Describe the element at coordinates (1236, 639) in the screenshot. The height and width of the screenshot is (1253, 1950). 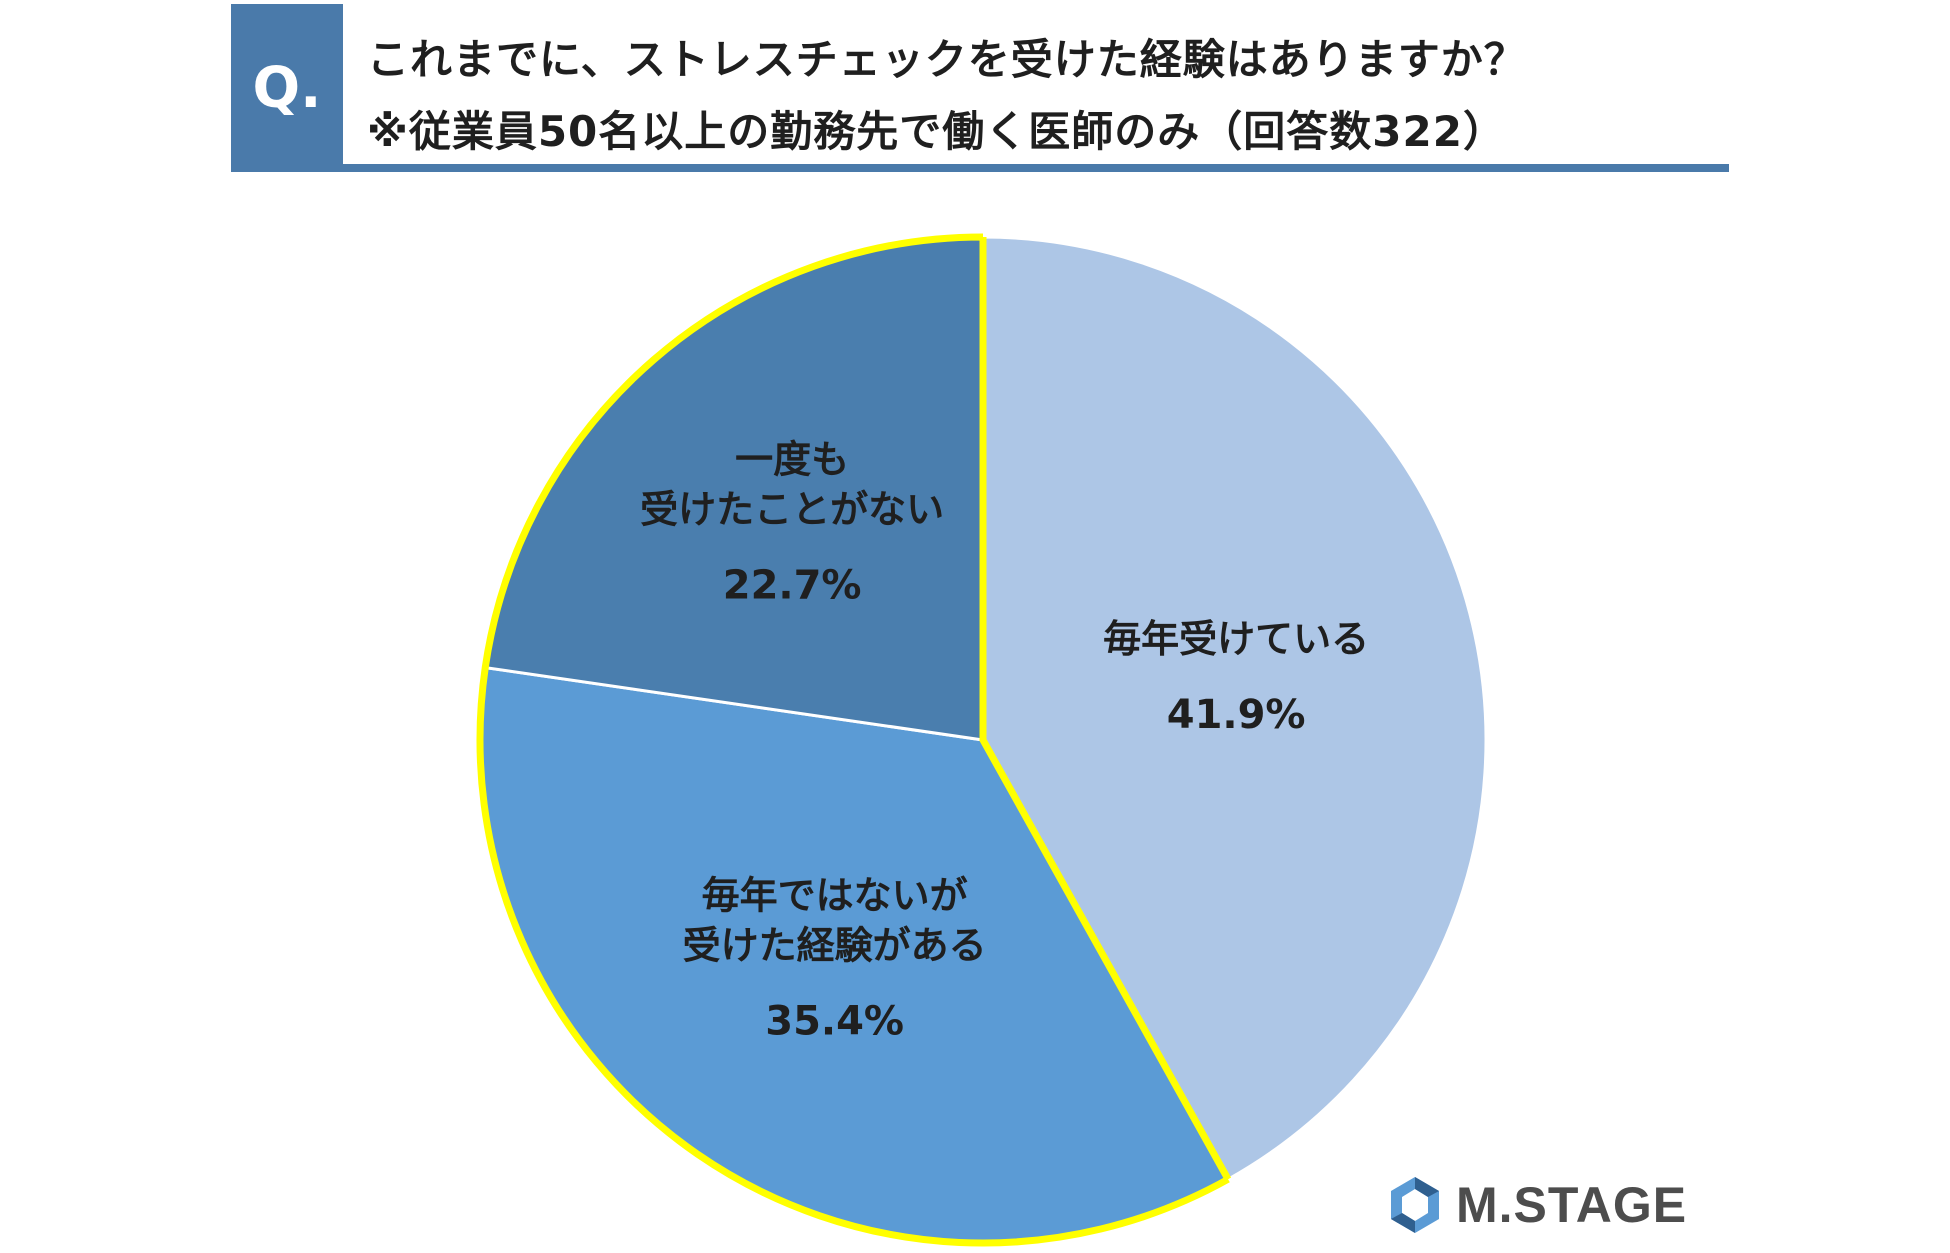
I see `slice-label: 毎年受けている` at that location.